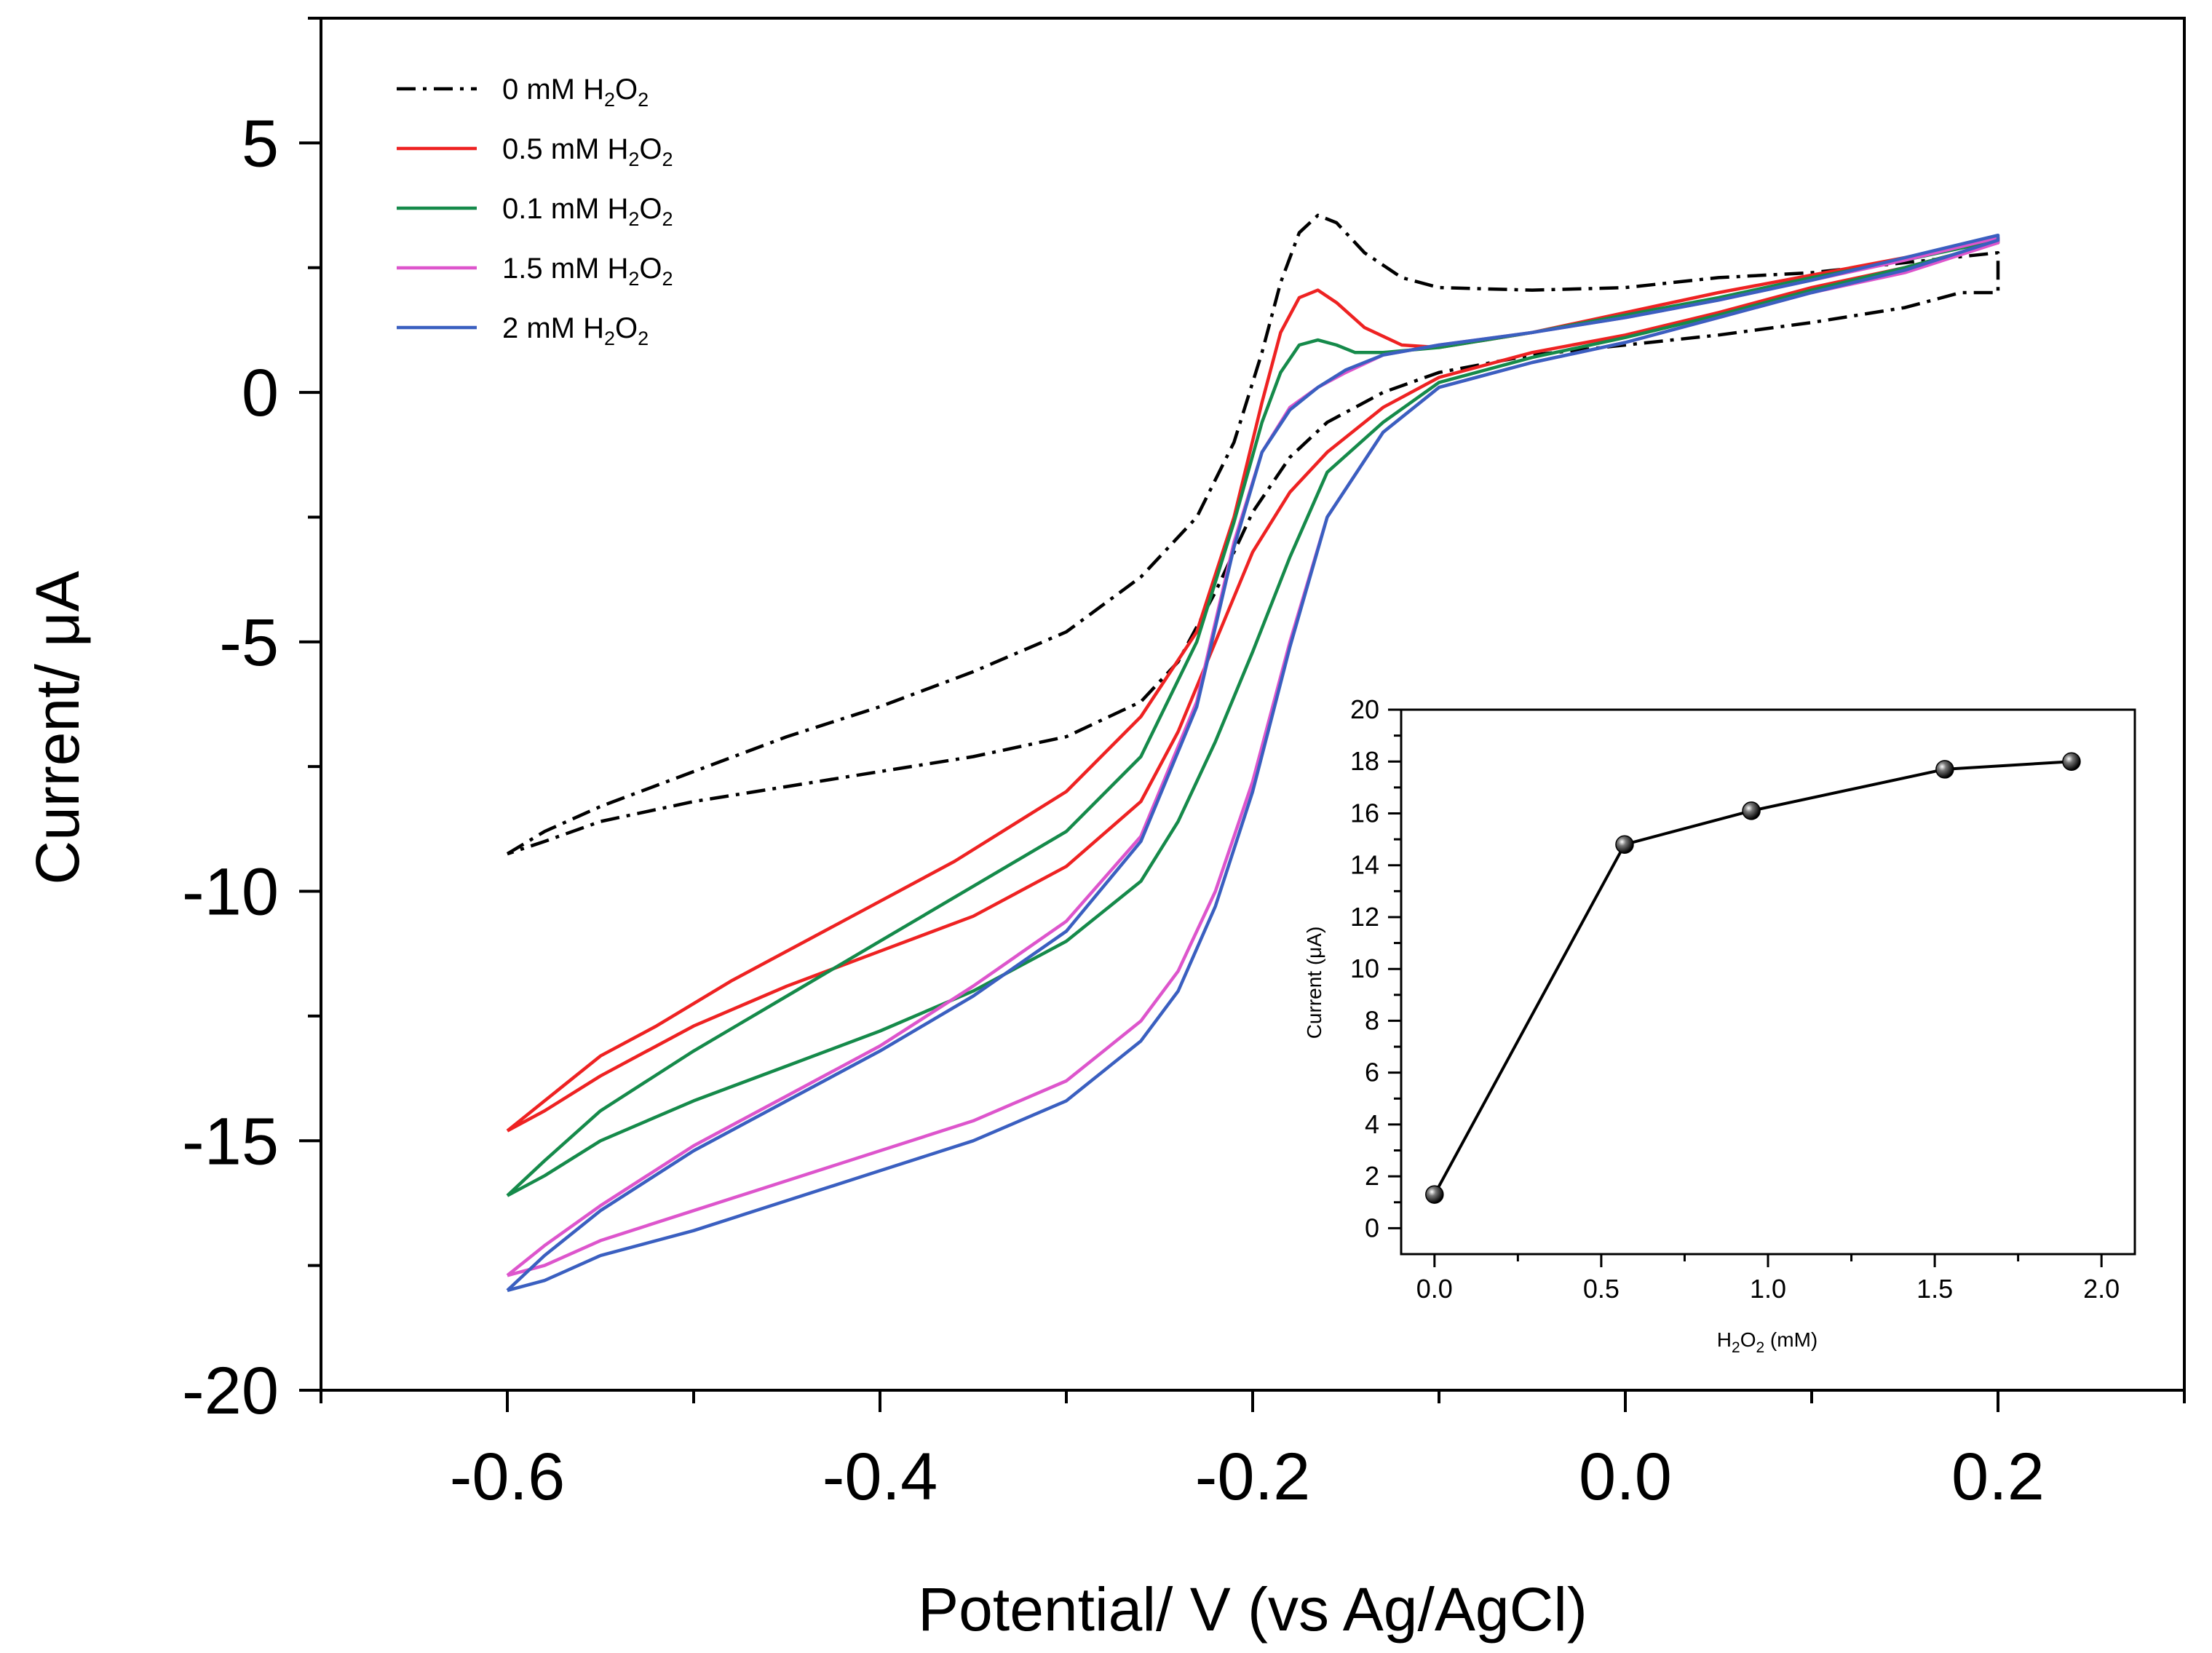  I want to click on legend-label: 0.5 mM H2O2, so click(587, 151).